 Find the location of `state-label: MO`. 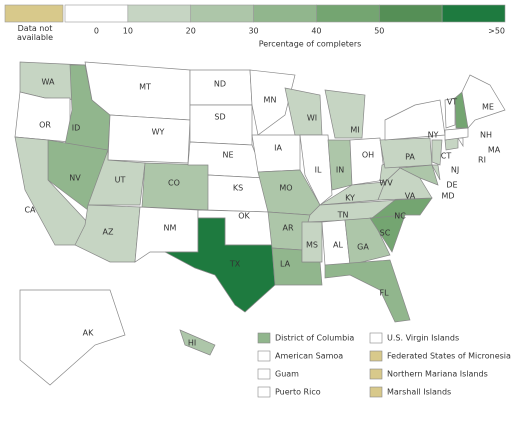

state-label: MO is located at coordinates (285, 188).